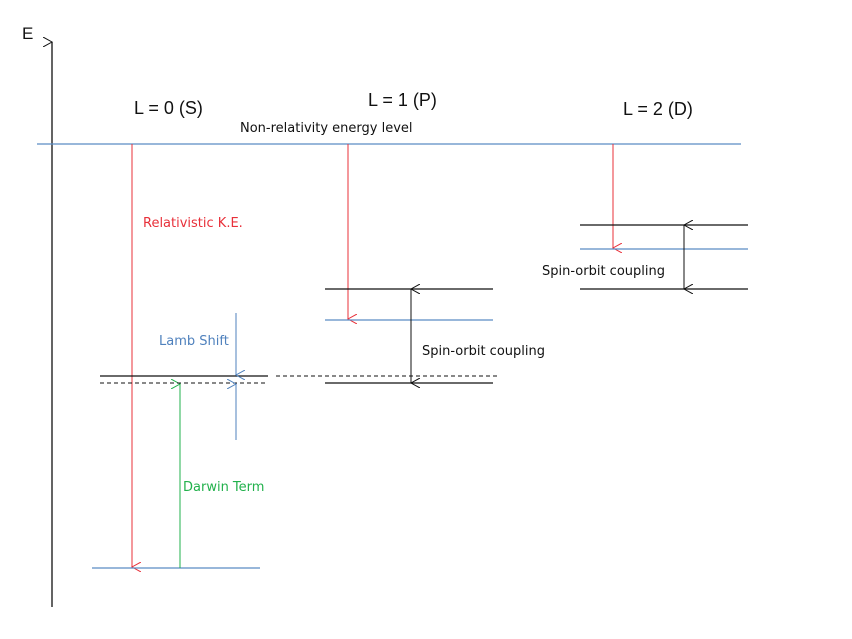  What do you see at coordinates (193, 223) in the screenshot?
I see `relativistic-ke-label: Relativistic K.E.` at bounding box center [193, 223].